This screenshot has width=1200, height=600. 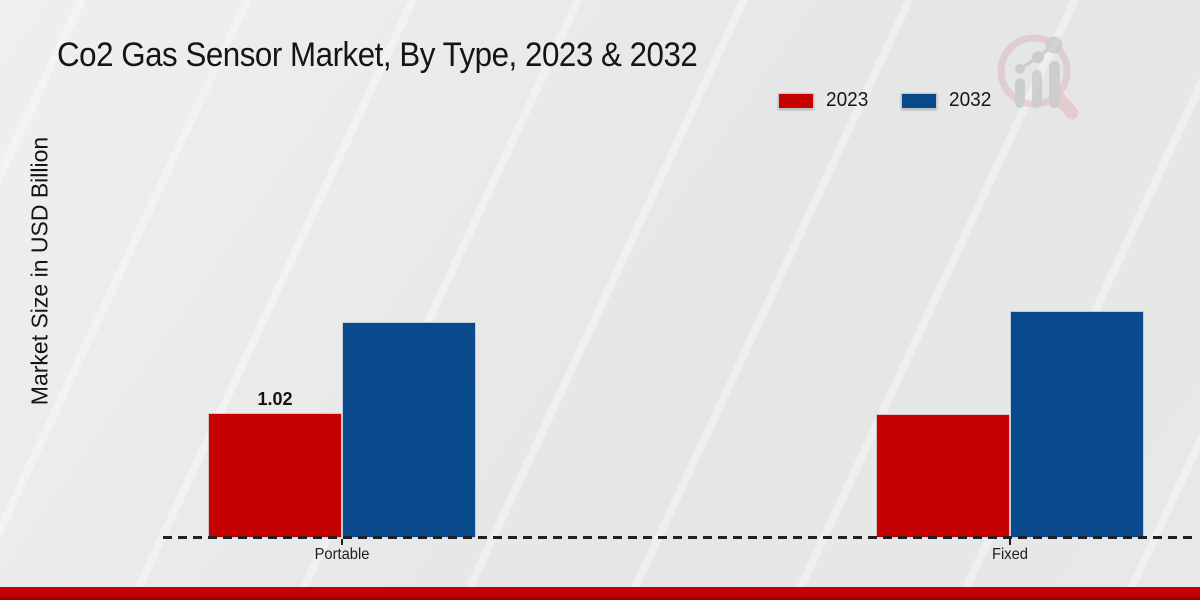 I want to click on bar-portable-2023, so click(x=275, y=475).